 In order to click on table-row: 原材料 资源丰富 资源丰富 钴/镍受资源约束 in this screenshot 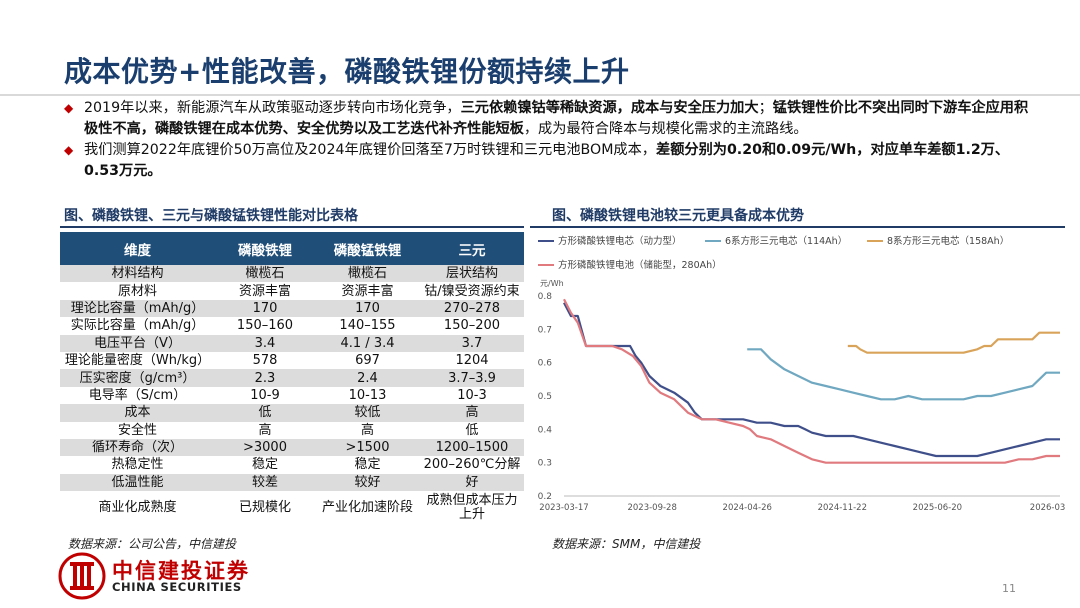, I will do `click(292, 291)`.